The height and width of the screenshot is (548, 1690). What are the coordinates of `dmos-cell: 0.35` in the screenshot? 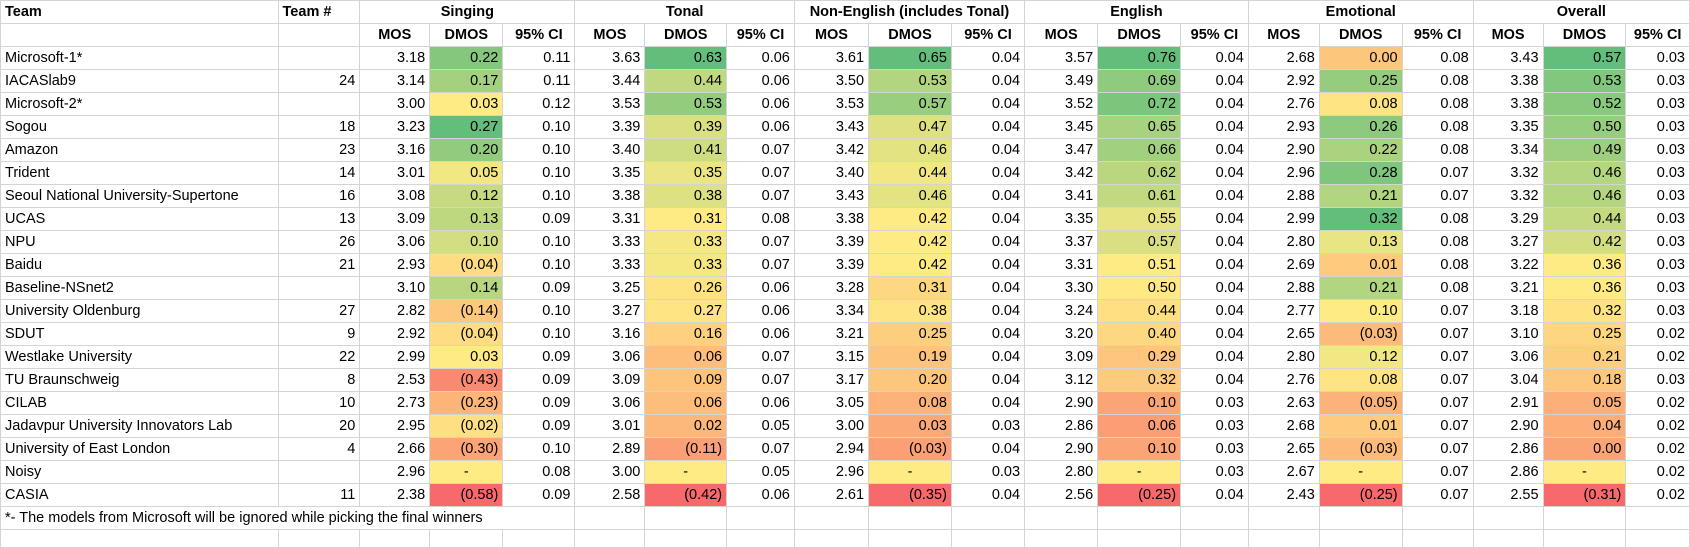 It's located at (686, 173).